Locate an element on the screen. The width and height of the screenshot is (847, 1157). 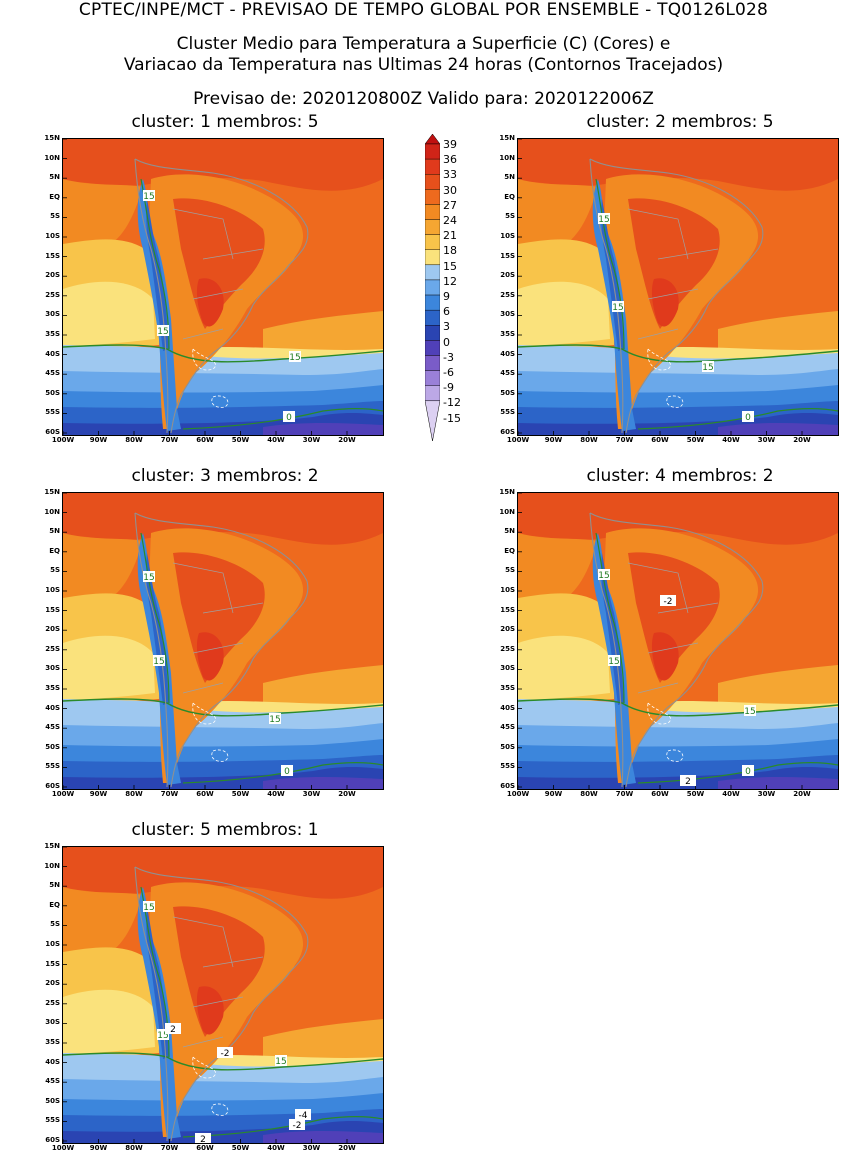
lat-tick: 40S is located at coordinates (52, 1061).